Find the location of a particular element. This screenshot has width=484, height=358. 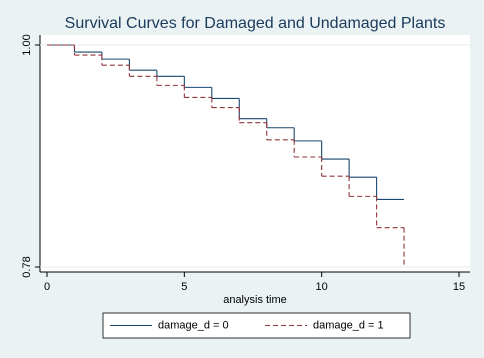

x-tick-label: 10 is located at coordinates (322, 287).